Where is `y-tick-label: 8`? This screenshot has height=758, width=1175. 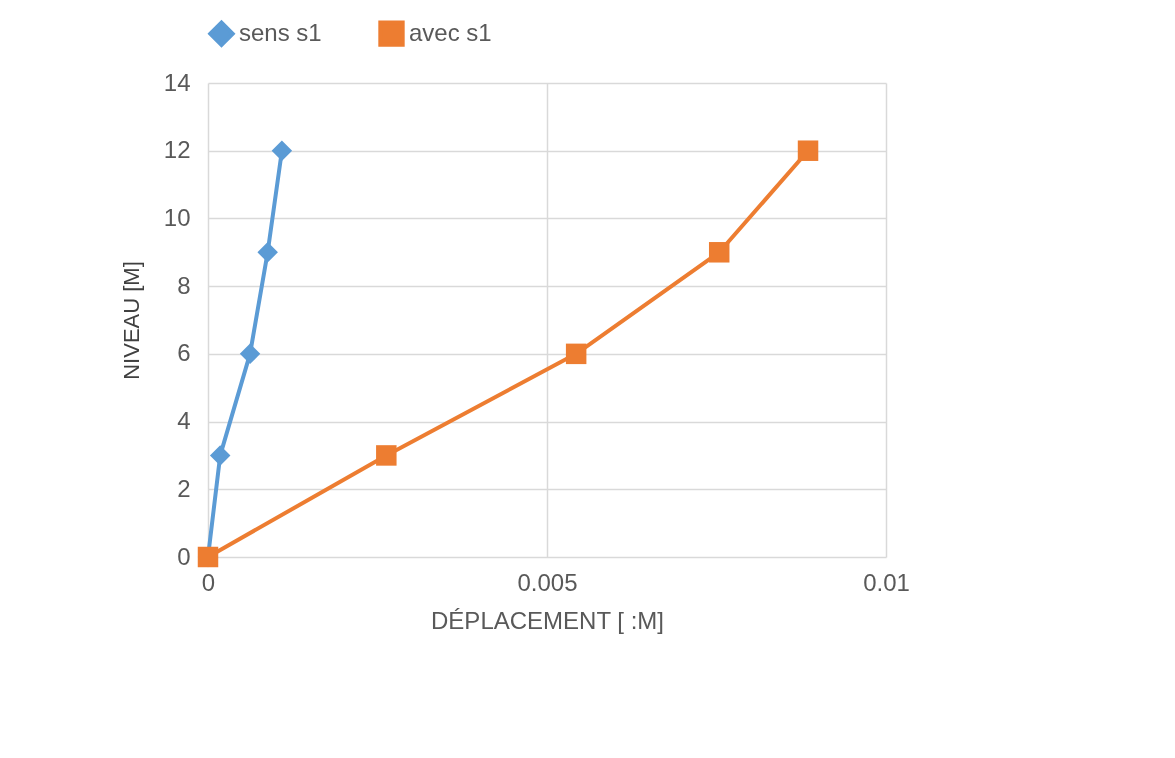
y-tick-label: 8 is located at coordinates (184, 285).